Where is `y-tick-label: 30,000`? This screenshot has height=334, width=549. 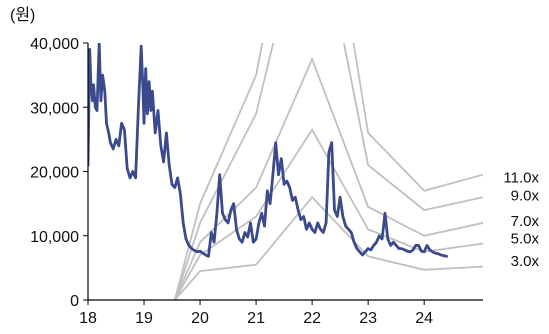 y-tick-label: 30,000 is located at coordinates (54, 108).